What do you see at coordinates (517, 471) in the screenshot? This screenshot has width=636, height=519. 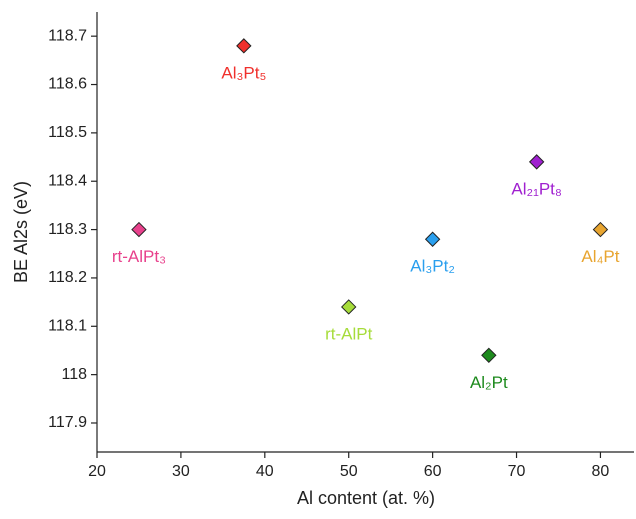 I see `x-tick-label: 70` at bounding box center [517, 471].